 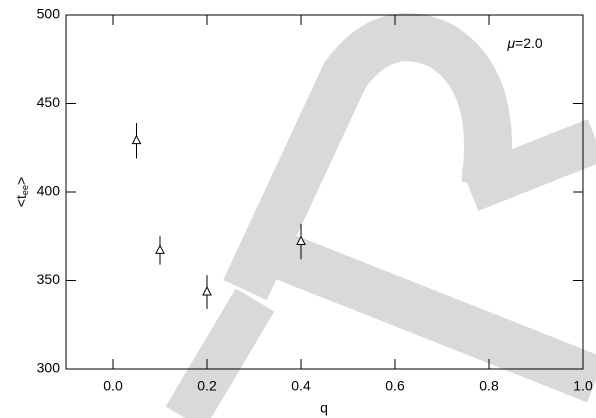 I want to click on y-label-part: <t, so click(x=21, y=201).